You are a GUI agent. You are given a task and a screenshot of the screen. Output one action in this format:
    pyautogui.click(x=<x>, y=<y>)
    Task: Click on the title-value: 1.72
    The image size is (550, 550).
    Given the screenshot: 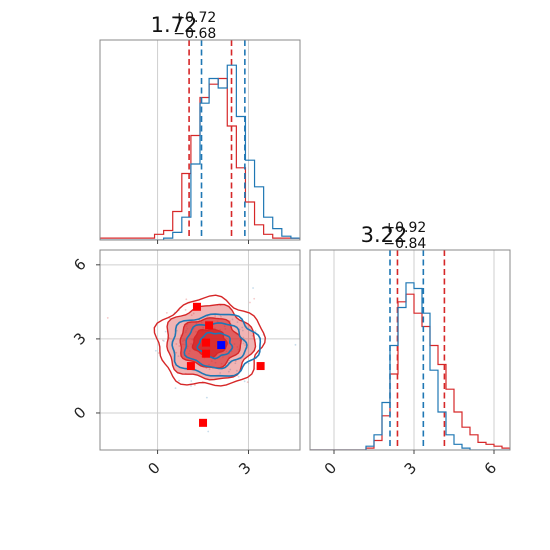 What is the action you would take?
    pyautogui.click(x=174, y=25)
    